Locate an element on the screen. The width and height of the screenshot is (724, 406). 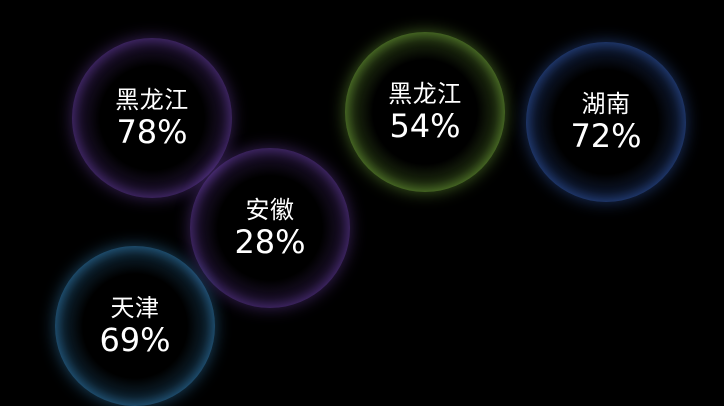
bubble: 湖南 72% is located at coordinates (606, 122).